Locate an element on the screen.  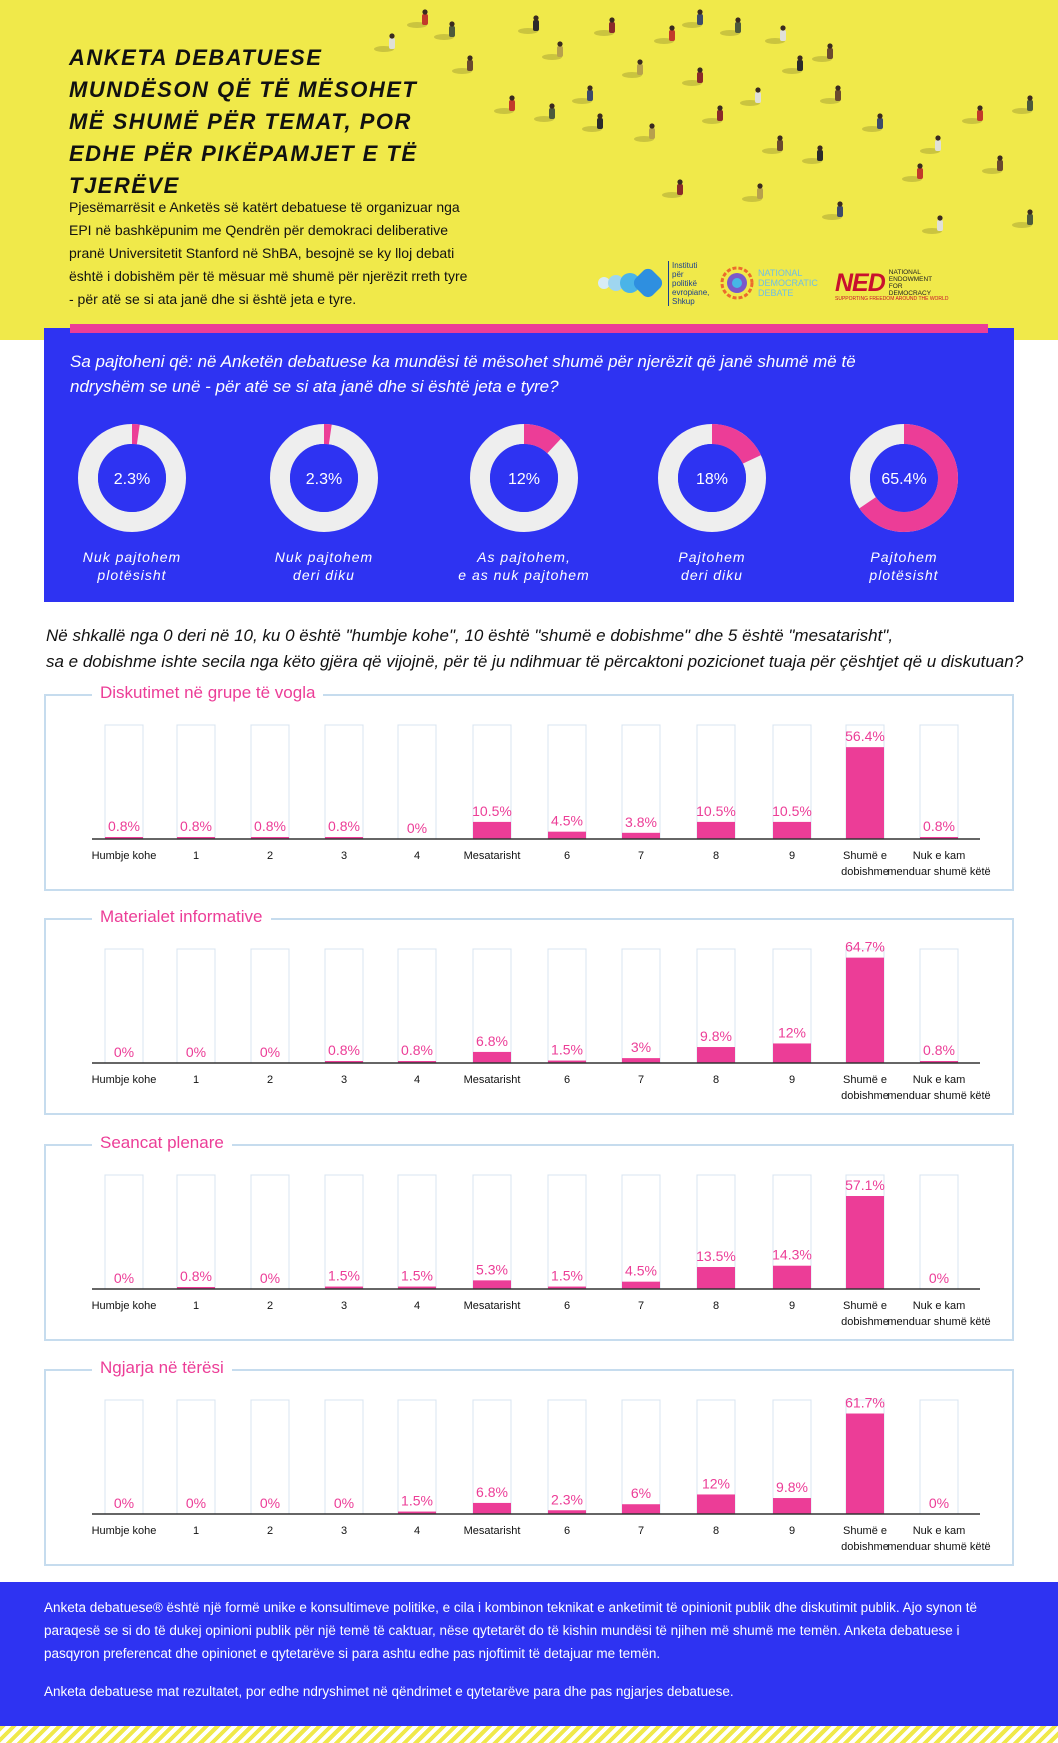
donut-label: Pajtohem deri diku is located at coordinates (712, 566).